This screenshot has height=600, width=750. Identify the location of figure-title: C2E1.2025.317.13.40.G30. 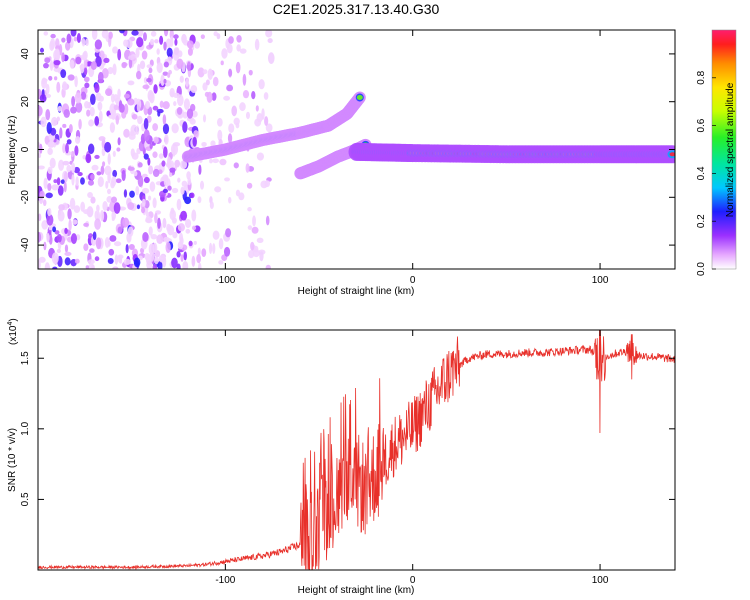
(356, 9).